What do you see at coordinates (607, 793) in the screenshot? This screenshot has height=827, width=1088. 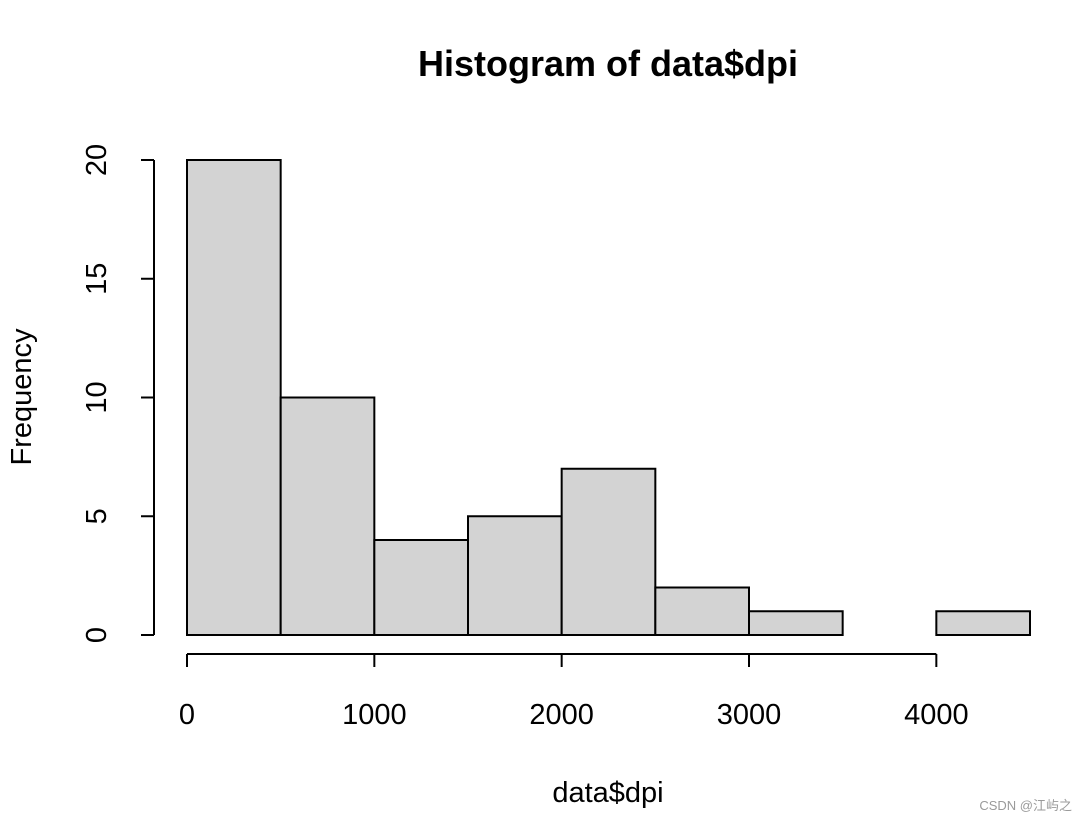 I see `x-axis-label: data$dpi` at bounding box center [607, 793].